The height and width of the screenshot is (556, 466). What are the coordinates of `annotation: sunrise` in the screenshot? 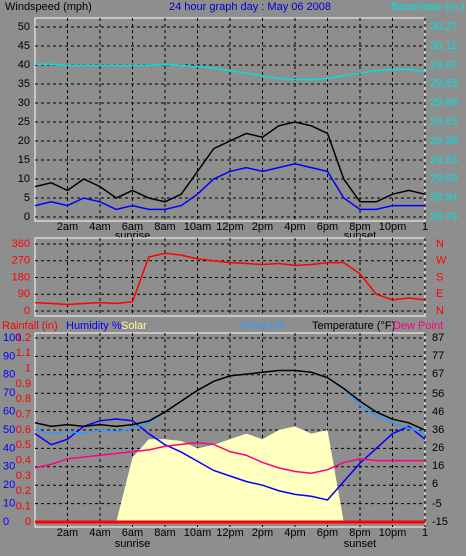 It's located at (132, 544).